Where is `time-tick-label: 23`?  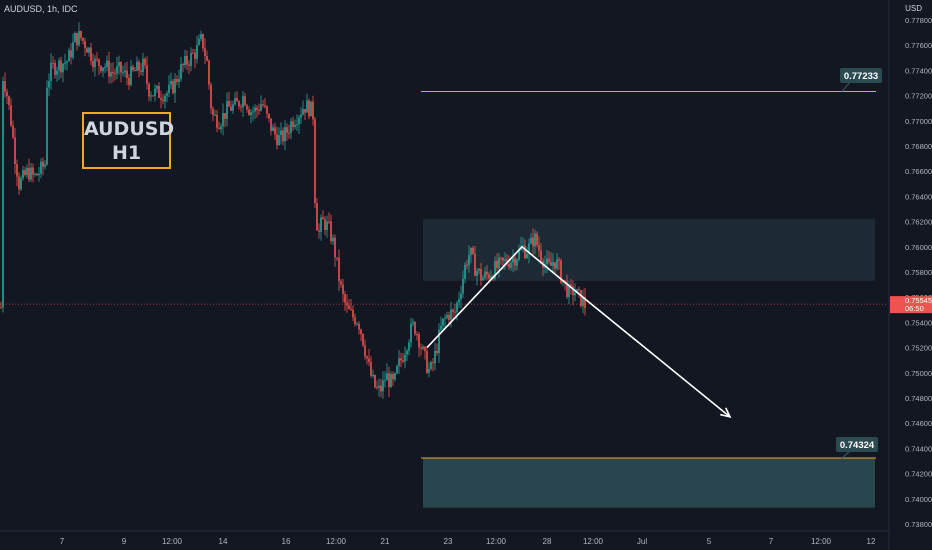 time-tick-label: 23 is located at coordinates (448, 541).